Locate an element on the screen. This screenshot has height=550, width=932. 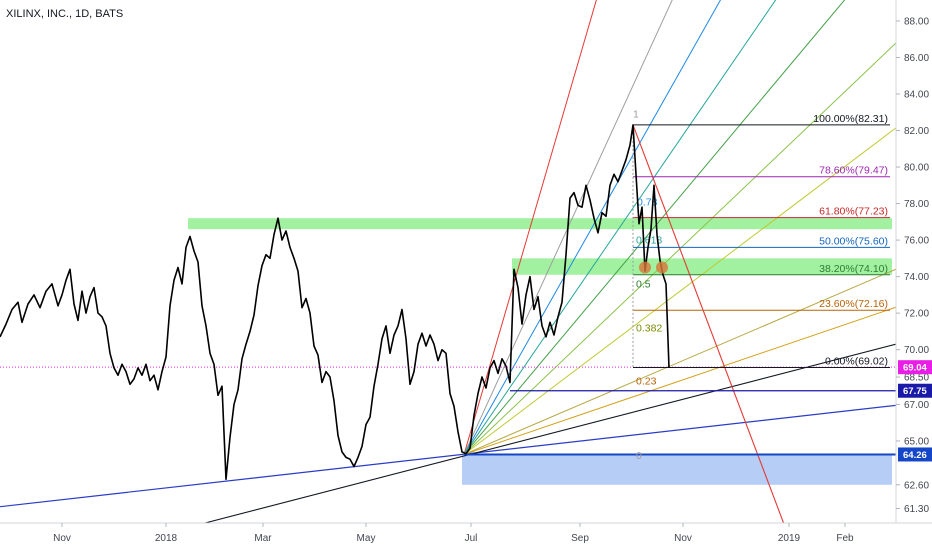
price-tick-label-0: 88.00 is located at coordinates (916, 21).